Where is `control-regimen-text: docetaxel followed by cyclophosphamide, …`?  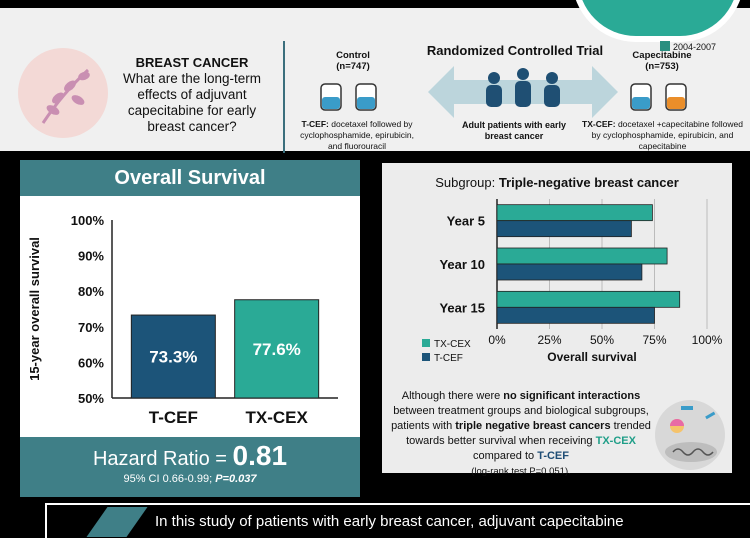 control-regimen-text: docetaxel followed by cyclophosphamide, … is located at coordinates (357, 135).